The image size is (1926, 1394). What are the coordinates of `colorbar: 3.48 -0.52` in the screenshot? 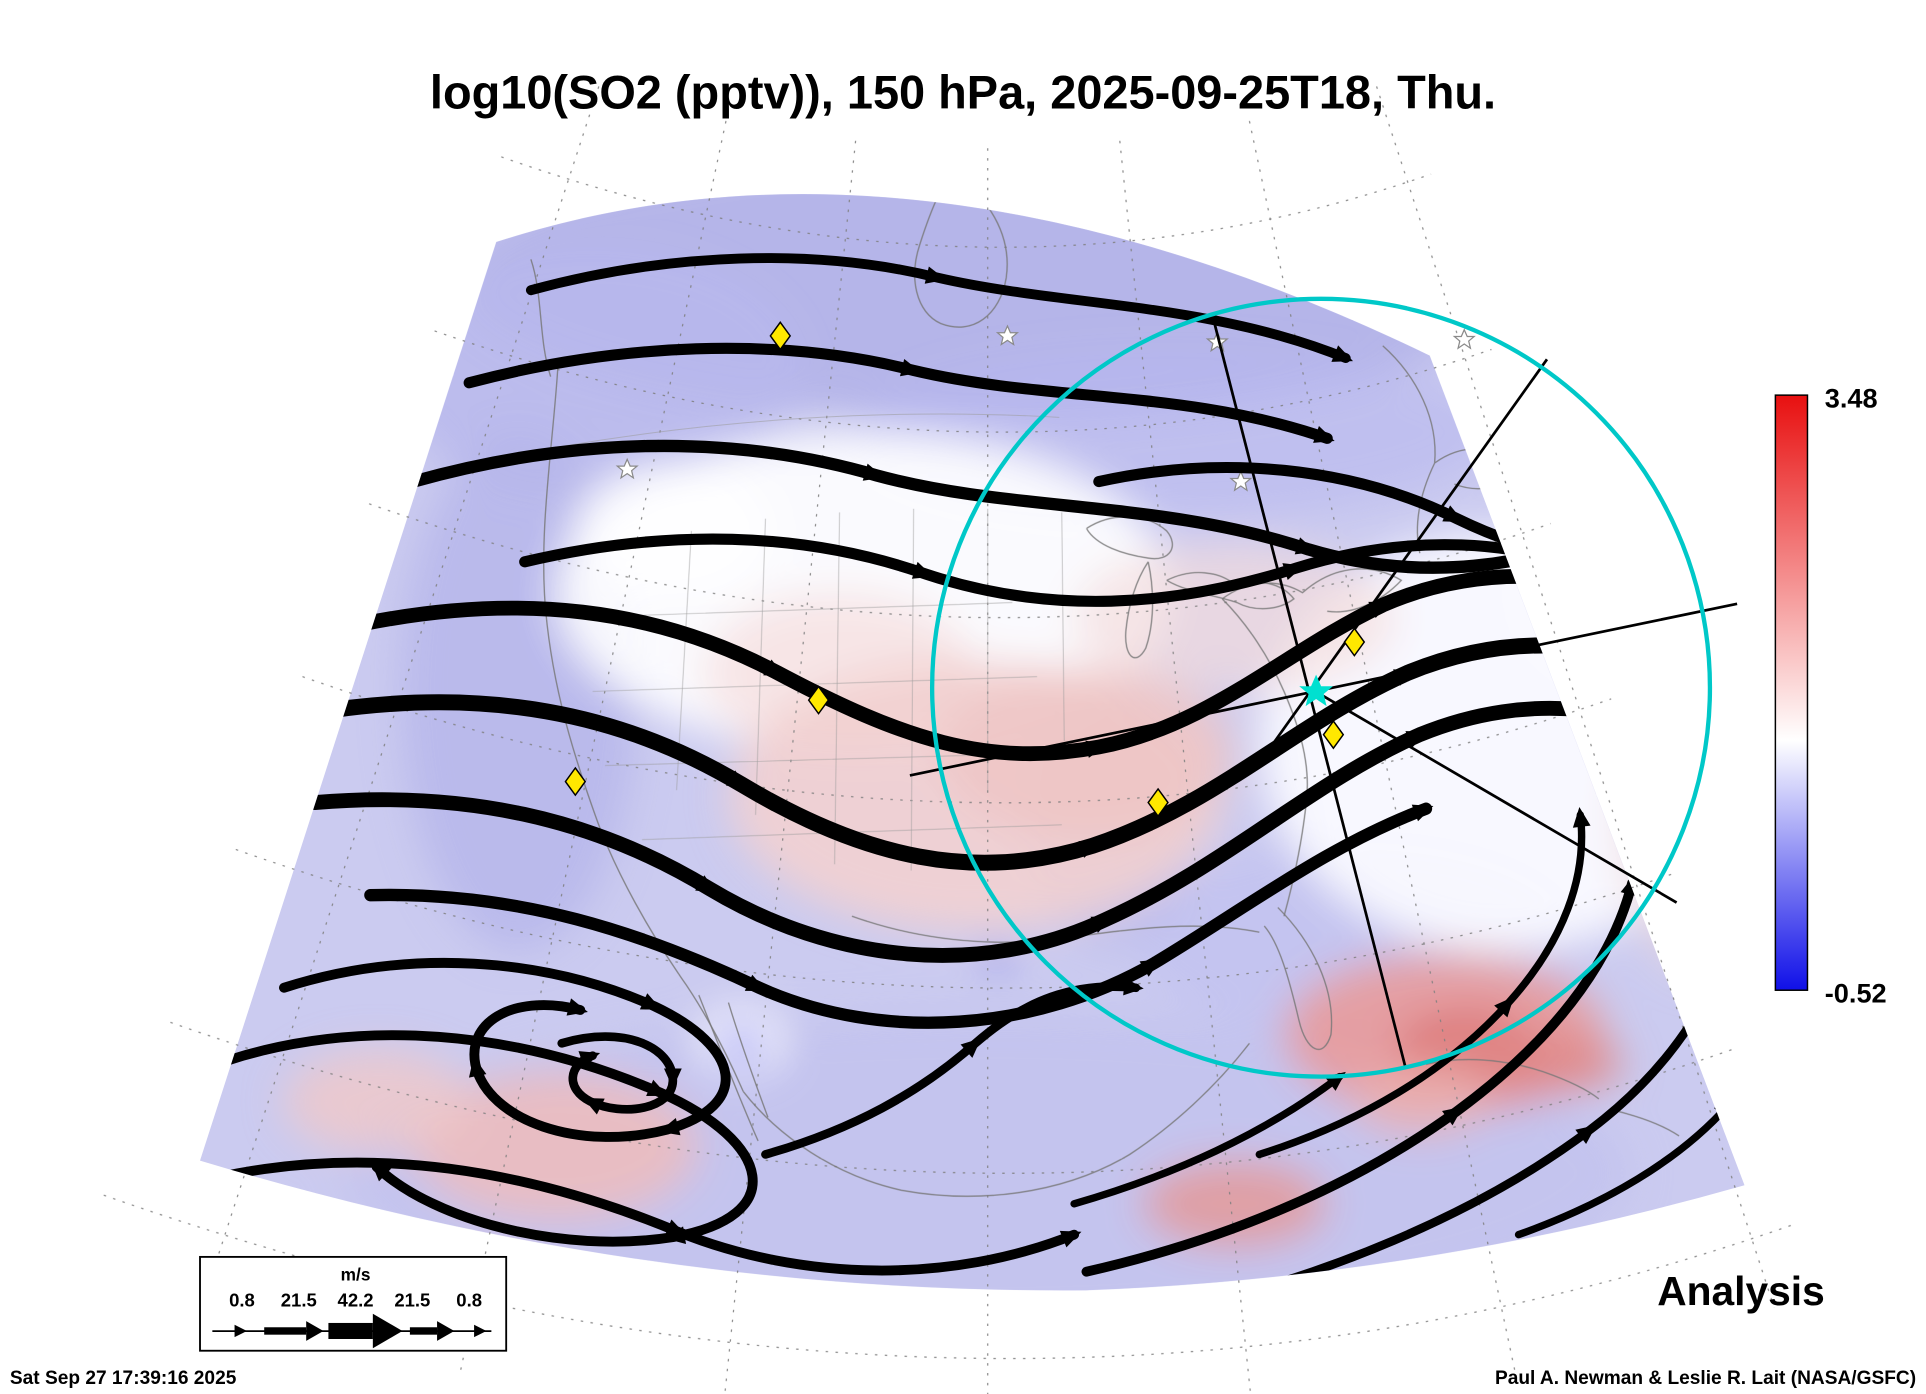 It's located at (1830, 695).